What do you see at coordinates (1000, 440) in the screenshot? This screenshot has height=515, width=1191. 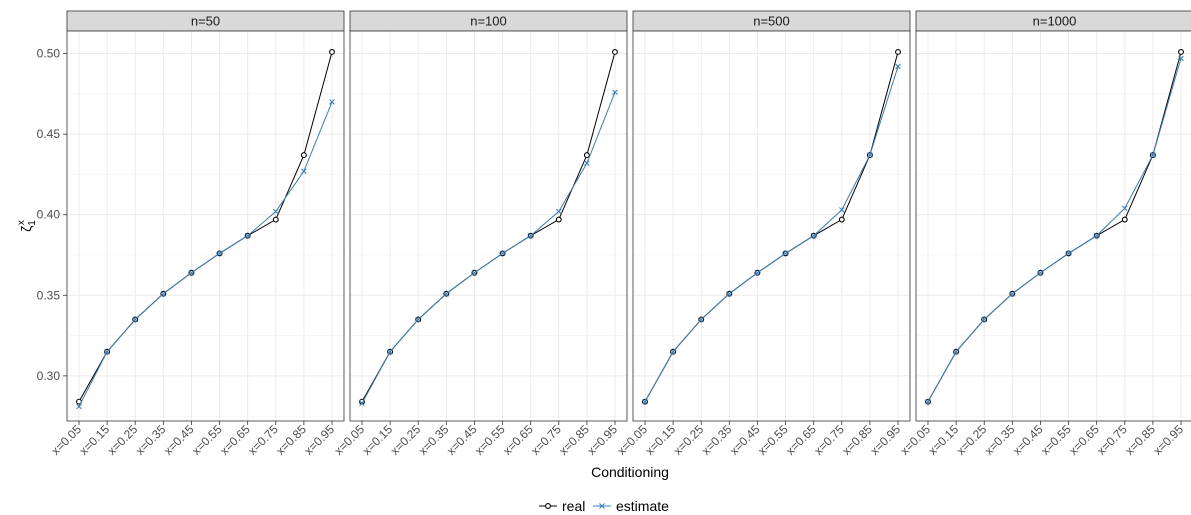 I see `x-tick-label-n-1000-3: x=0.35` at bounding box center [1000, 440].